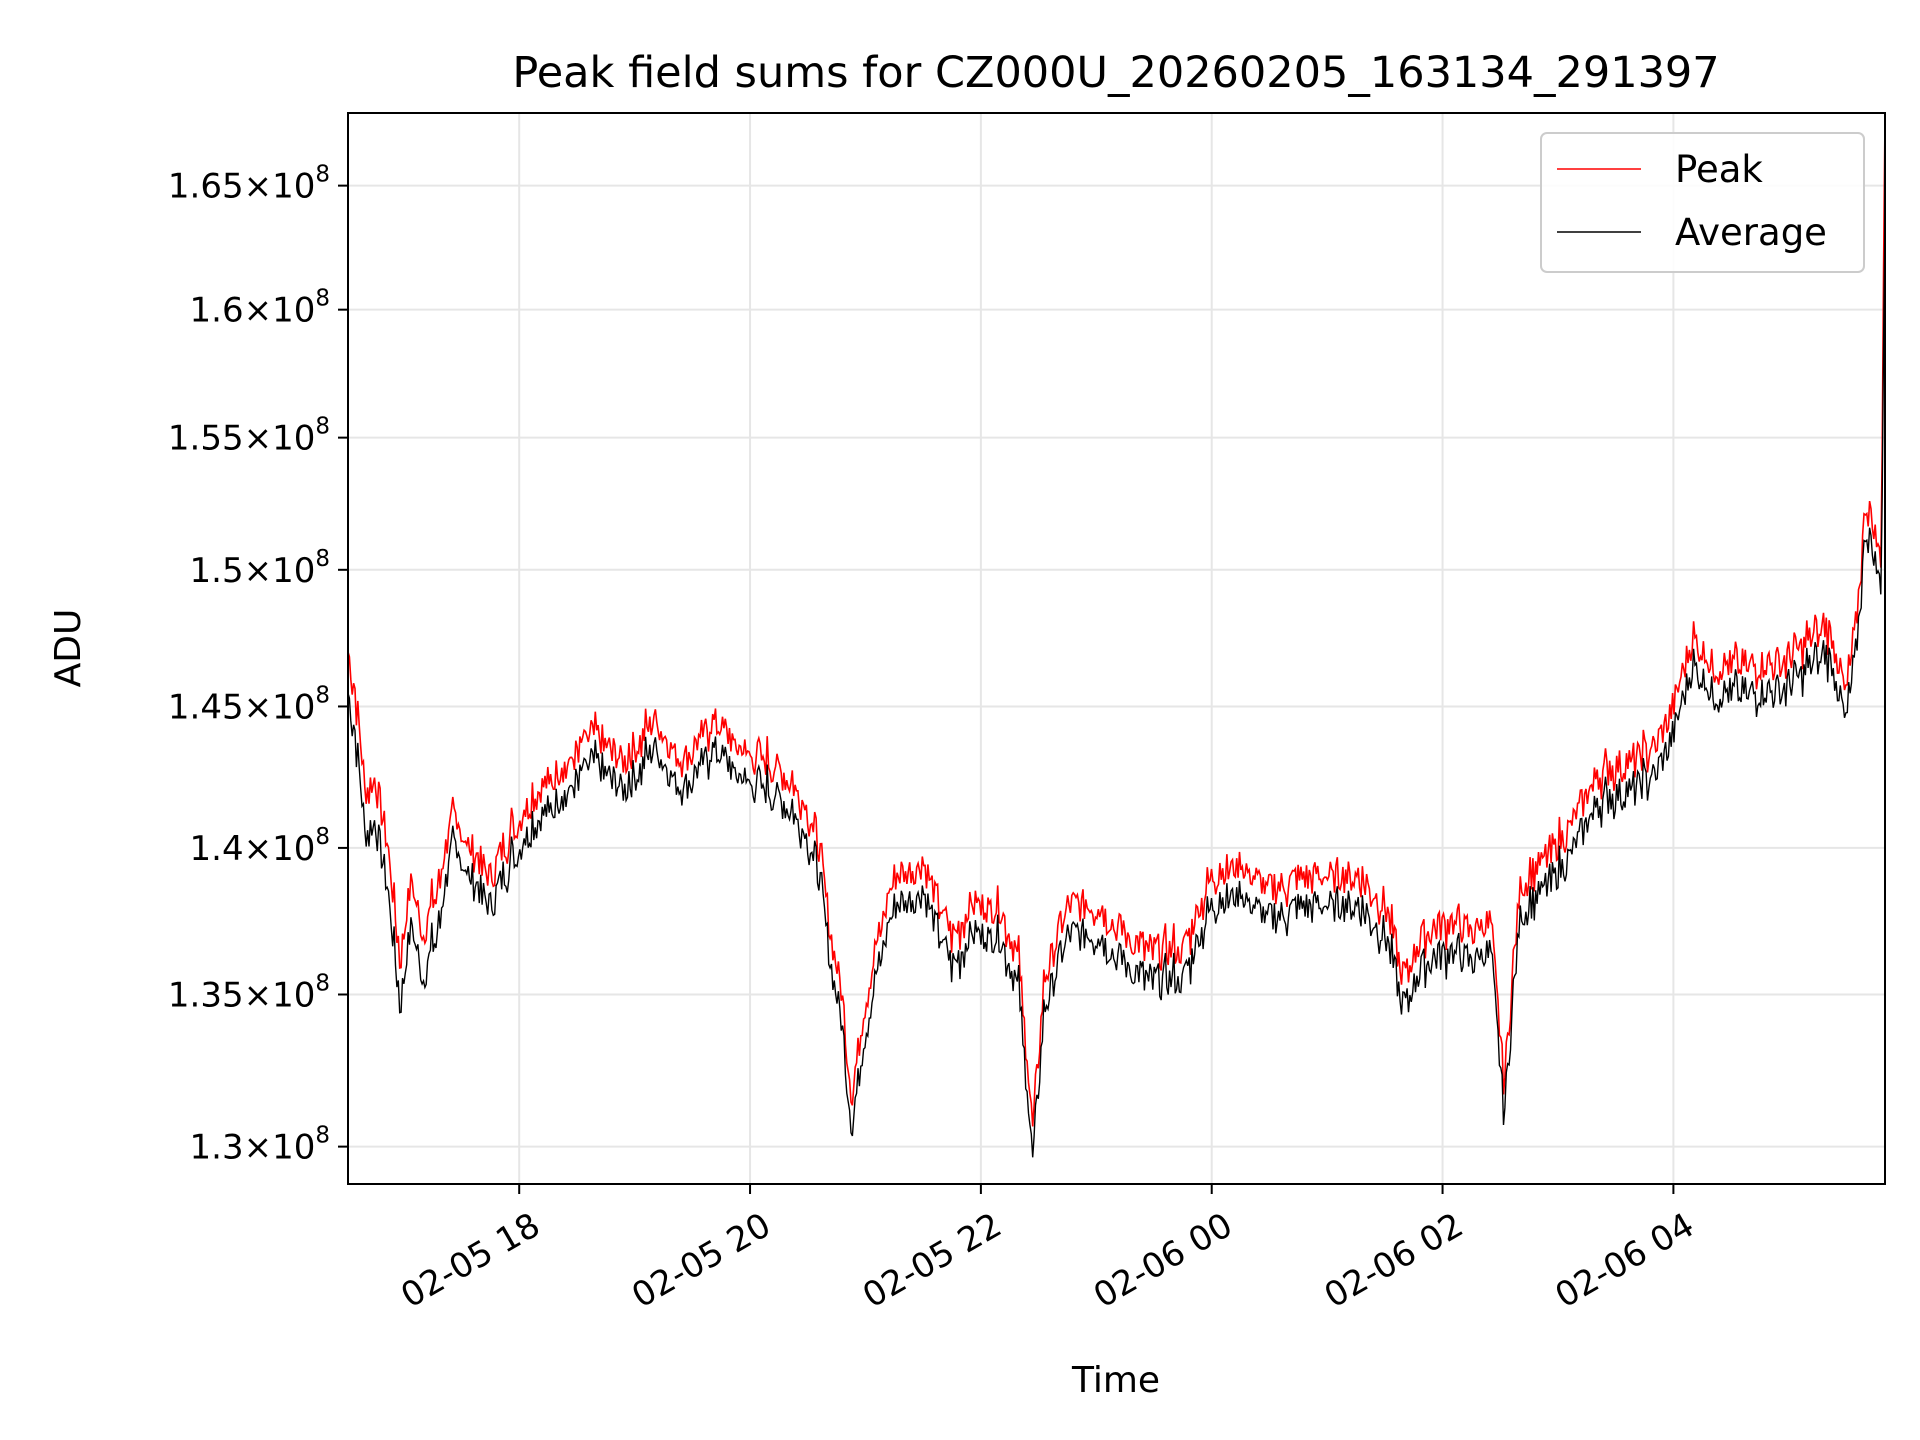  I want to click on y-tick-mantissa: 1.35, so click(206, 995).